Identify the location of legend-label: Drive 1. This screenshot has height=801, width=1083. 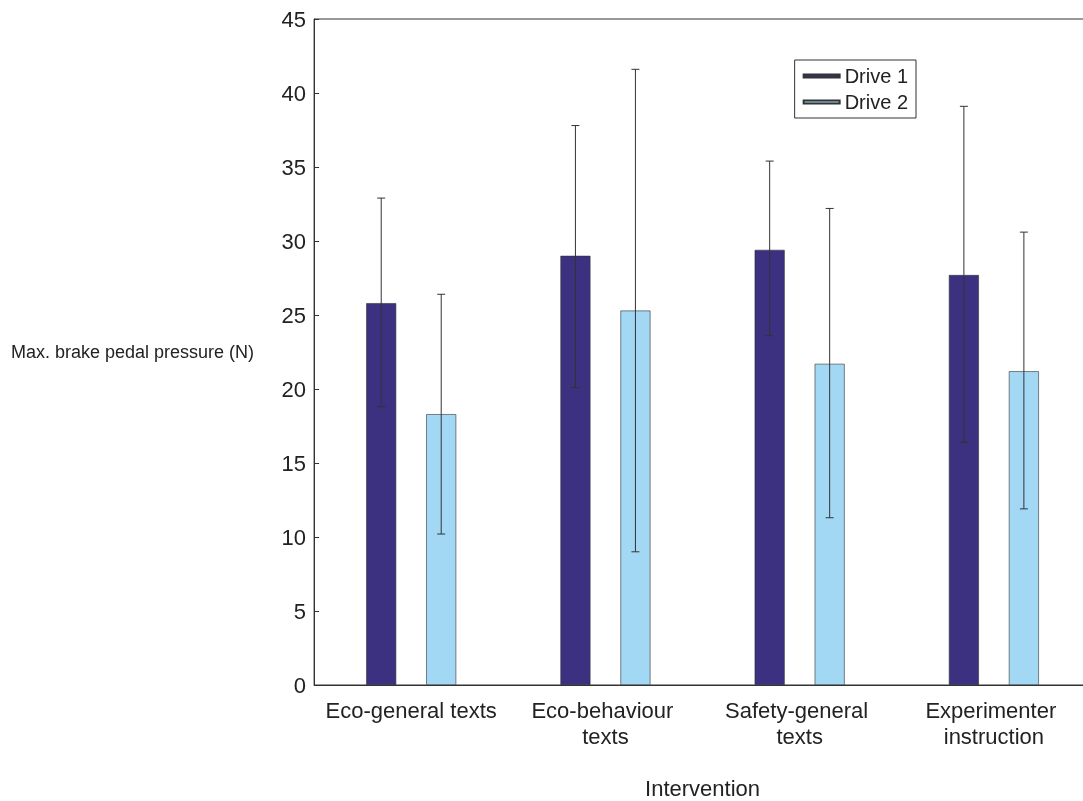
(876, 76).